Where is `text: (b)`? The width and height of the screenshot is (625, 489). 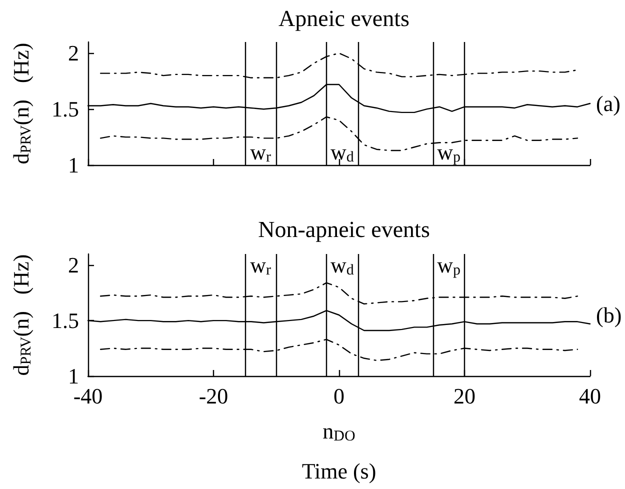
text: (b) is located at coordinates (609, 315).